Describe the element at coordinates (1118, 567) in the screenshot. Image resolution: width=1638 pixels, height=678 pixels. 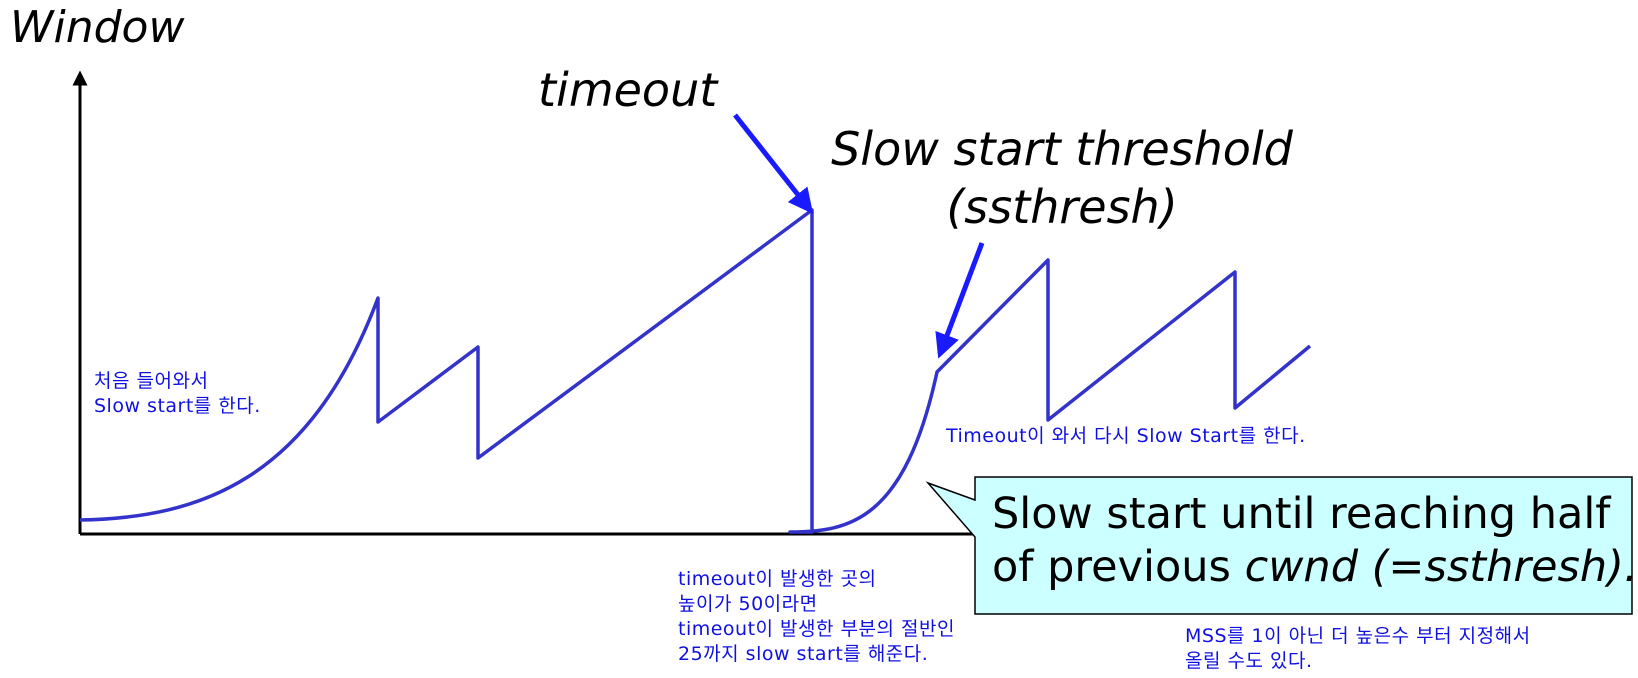
I see `callout-line2-prefix: of previous` at that location.